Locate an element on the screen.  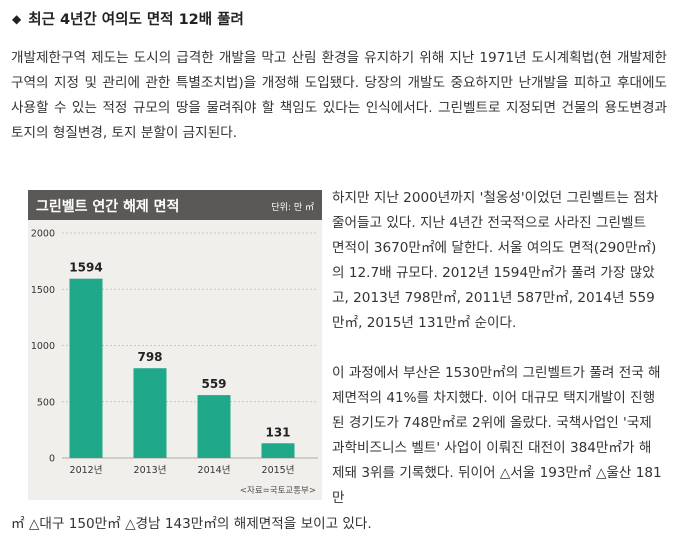
x-tick-label: 2012년 is located at coordinates (86, 470).